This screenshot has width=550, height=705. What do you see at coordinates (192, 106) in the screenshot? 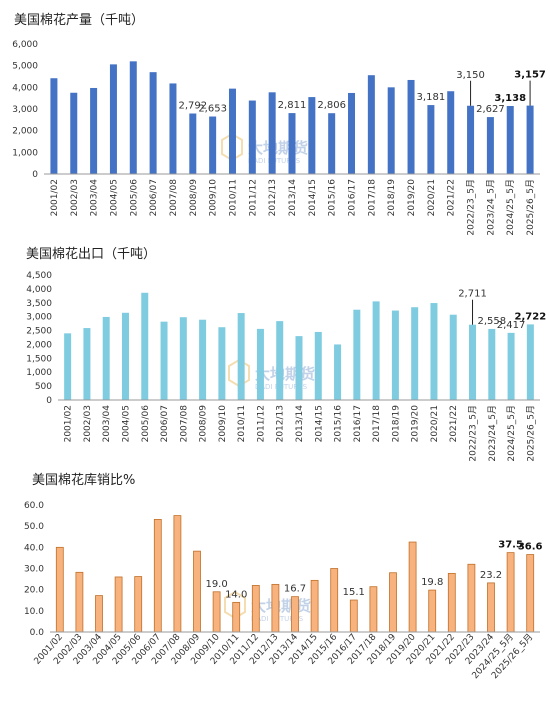
I see `data-label: 2,792` at bounding box center [192, 106].